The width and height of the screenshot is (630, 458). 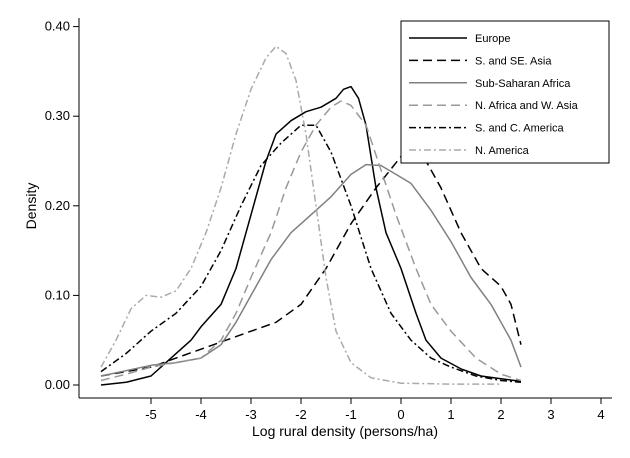 What do you see at coordinates (57, 294) in the screenshot?
I see `y-tick-label: 0.10` at bounding box center [57, 294].